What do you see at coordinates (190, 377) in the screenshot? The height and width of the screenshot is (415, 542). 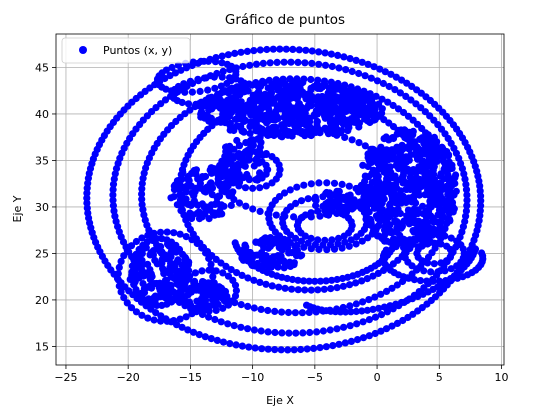 I see `x-tick-label: −15` at bounding box center [190, 377].